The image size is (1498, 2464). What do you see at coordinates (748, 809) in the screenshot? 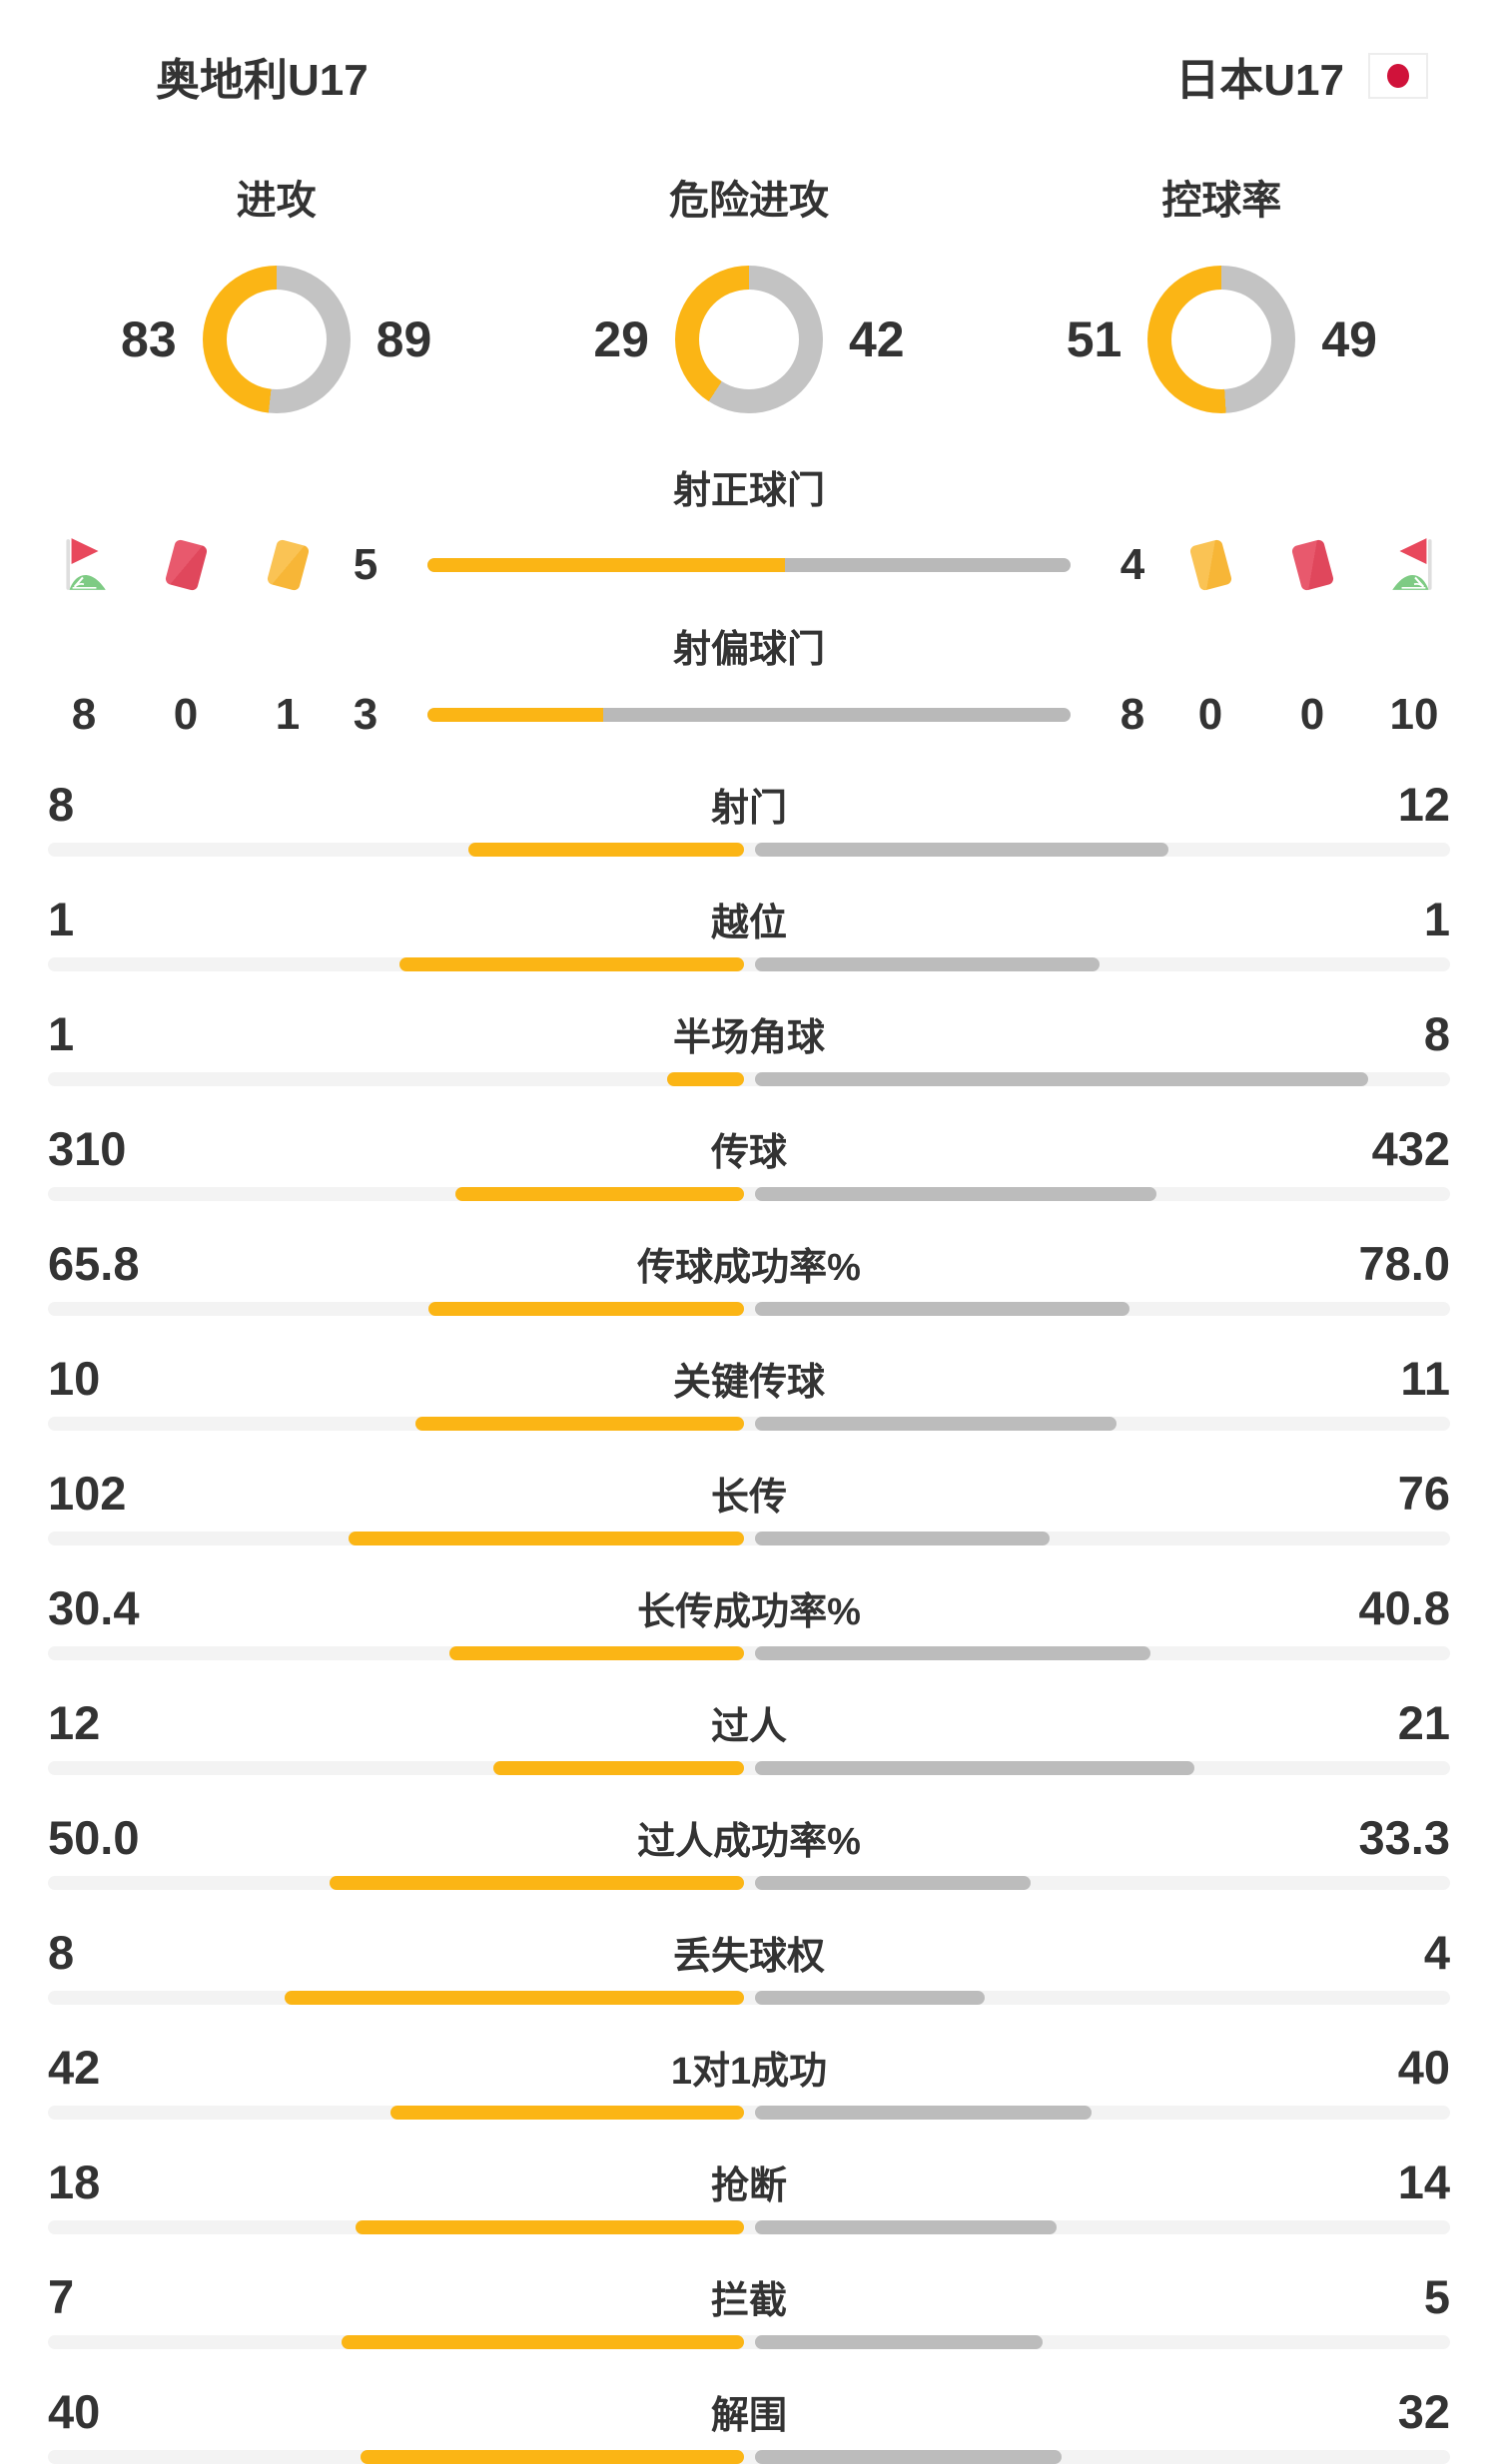
I see `stat-label: 射门` at bounding box center [748, 809].